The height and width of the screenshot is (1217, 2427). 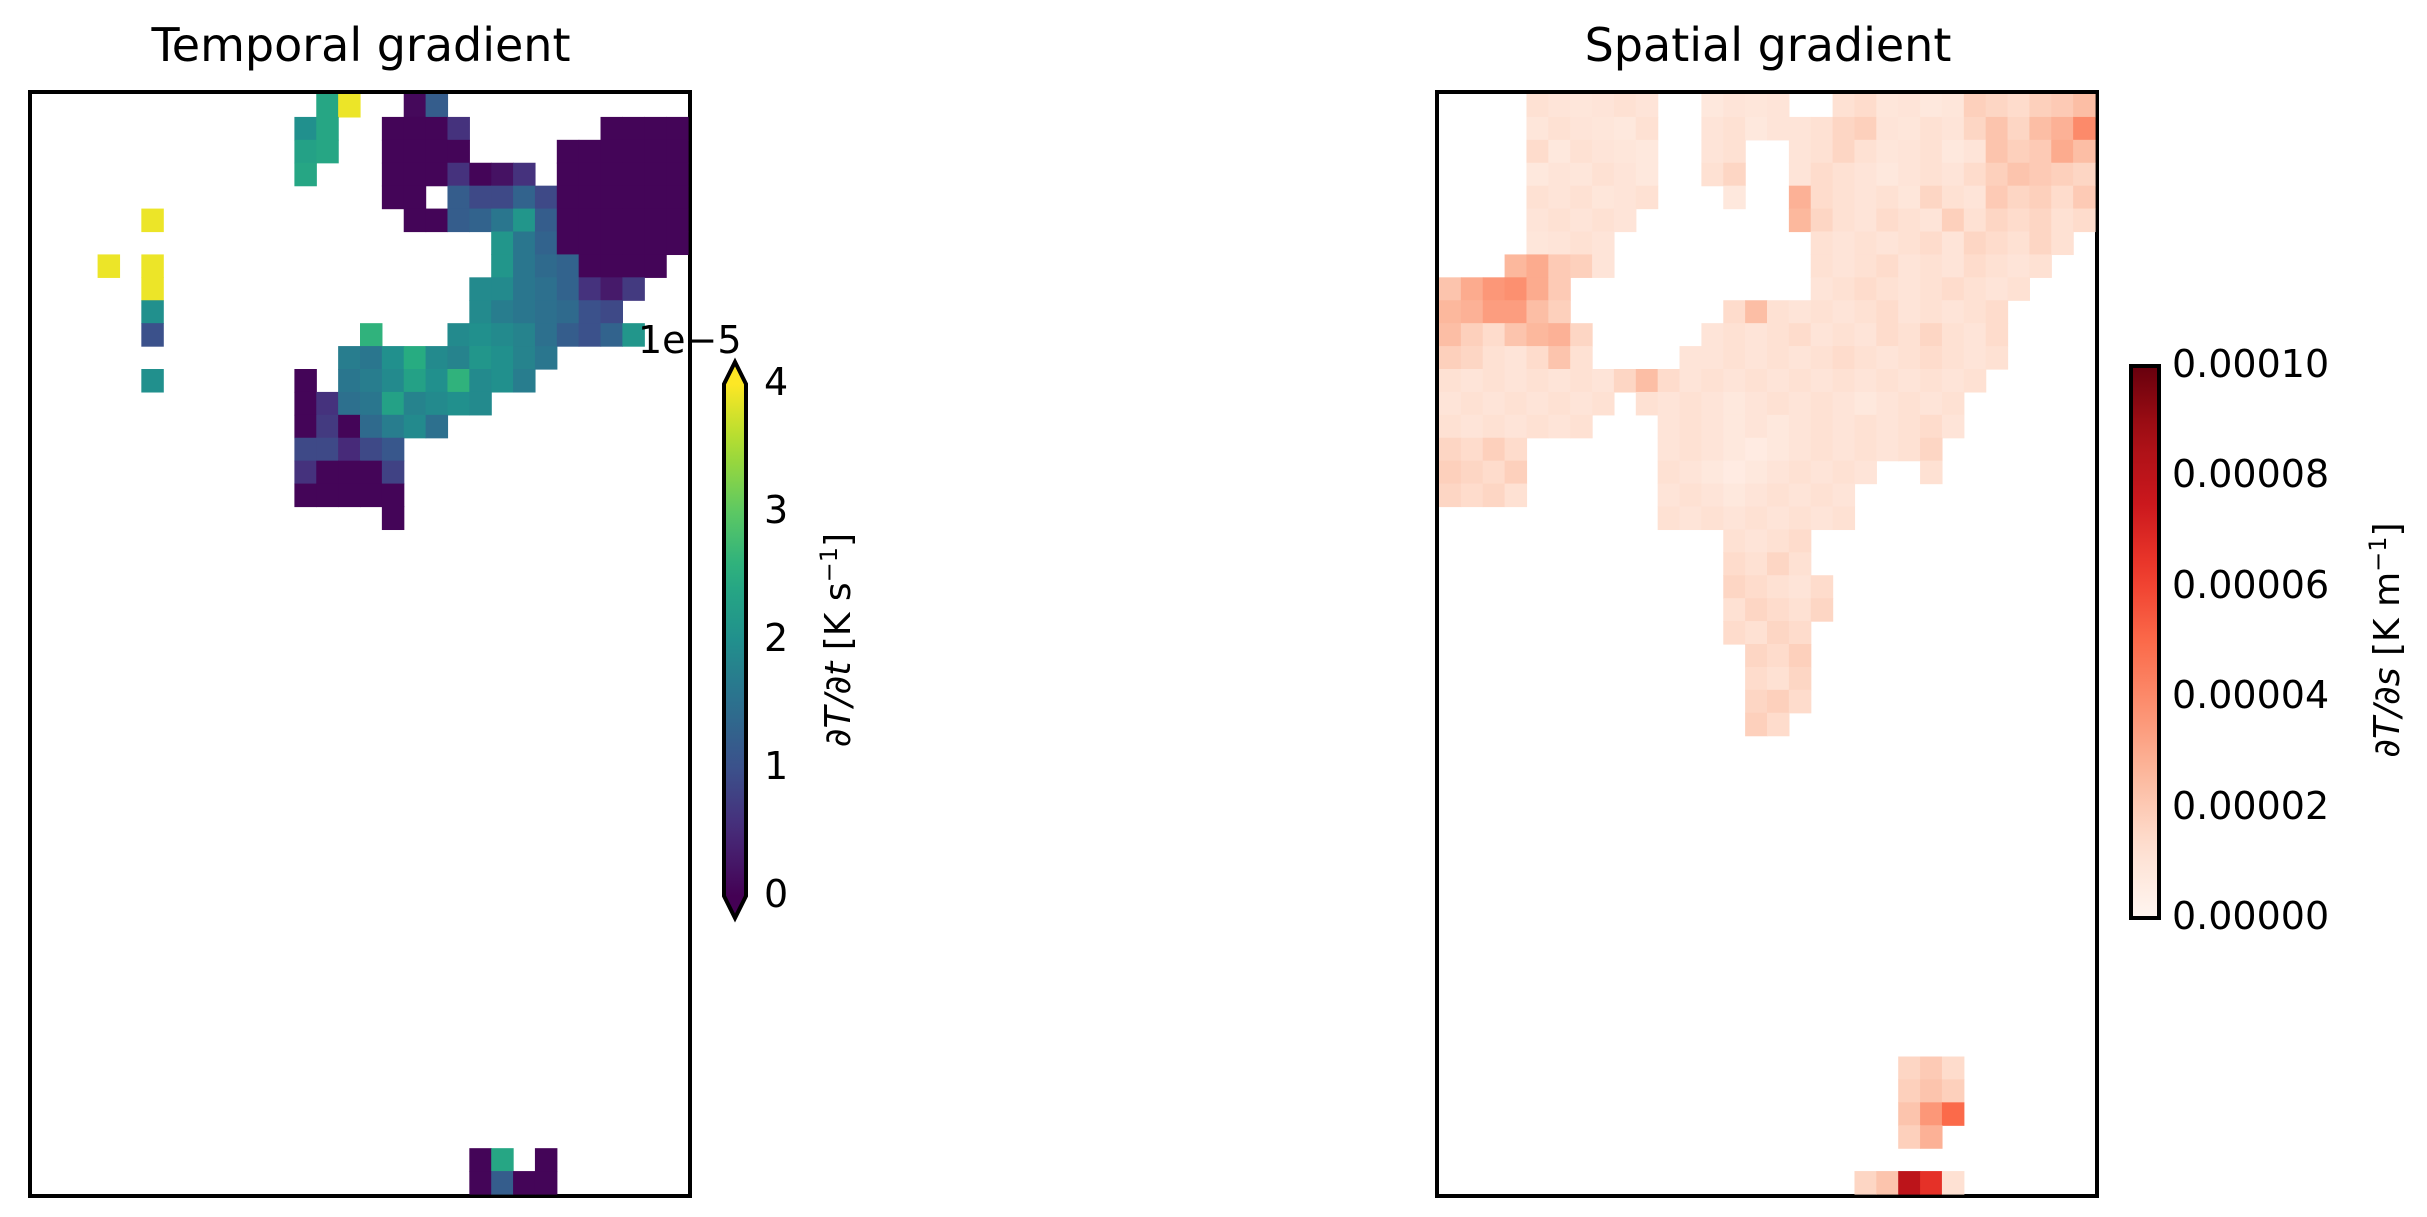 What do you see at coordinates (2251, 584) in the screenshot?
I see `spatial-colorbar-tick-label: 0.00006` at bounding box center [2251, 584].